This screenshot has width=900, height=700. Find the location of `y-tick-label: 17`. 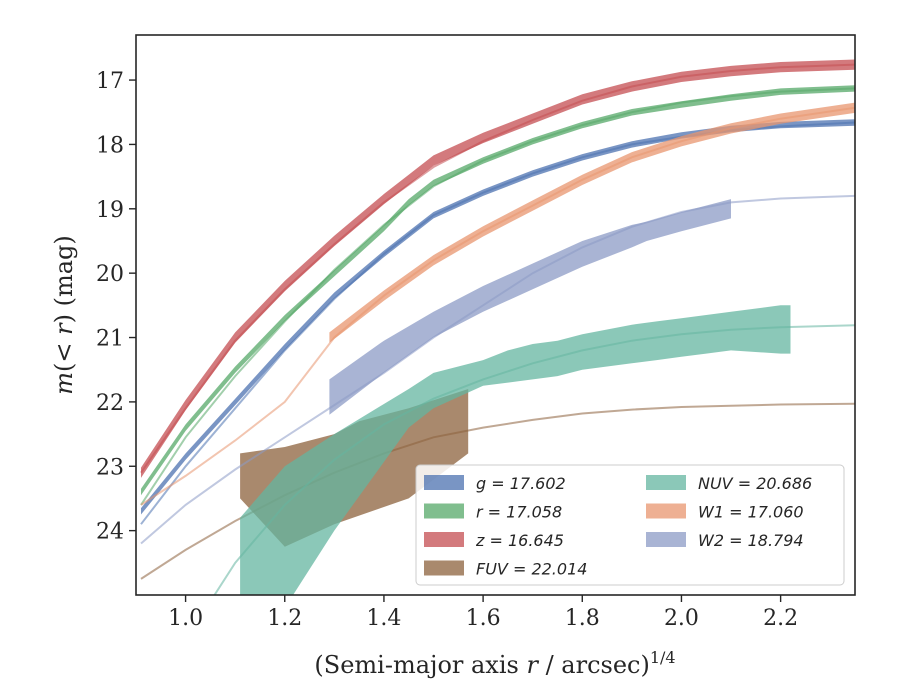

y-tick-label: 17 is located at coordinates (110, 81).